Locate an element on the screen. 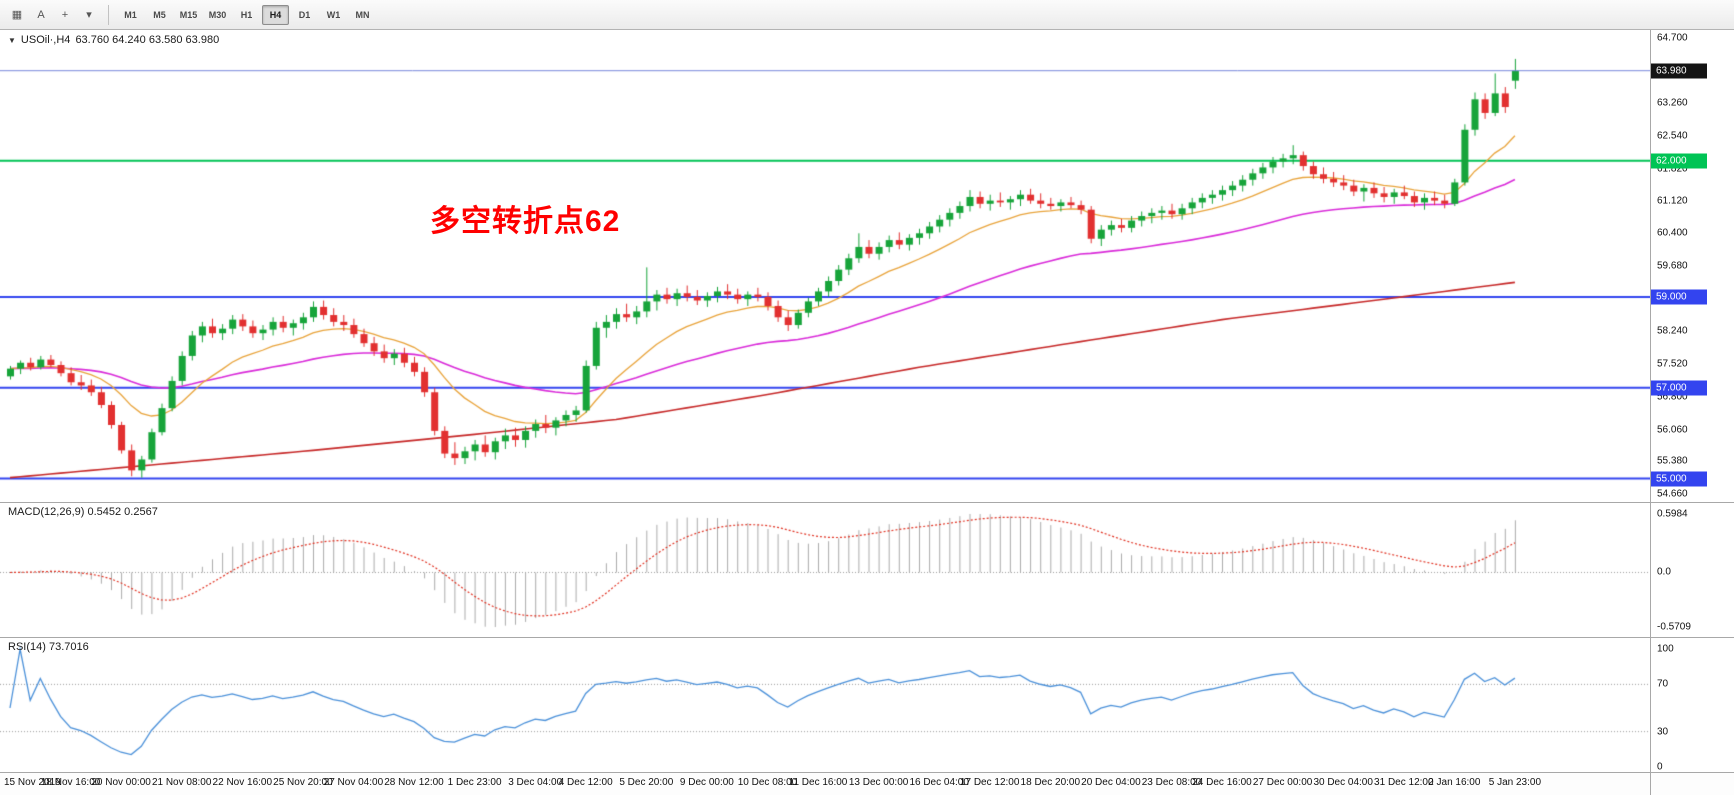 The height and width of the screenshot is (795, 1734). price-badge: 63.980 is located at coordinates (1679, 71).